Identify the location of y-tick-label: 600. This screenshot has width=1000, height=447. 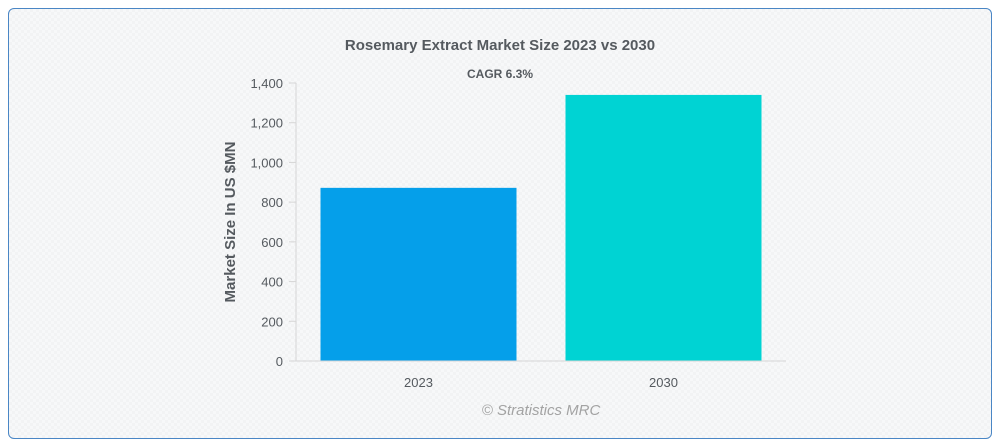
(272, 242).